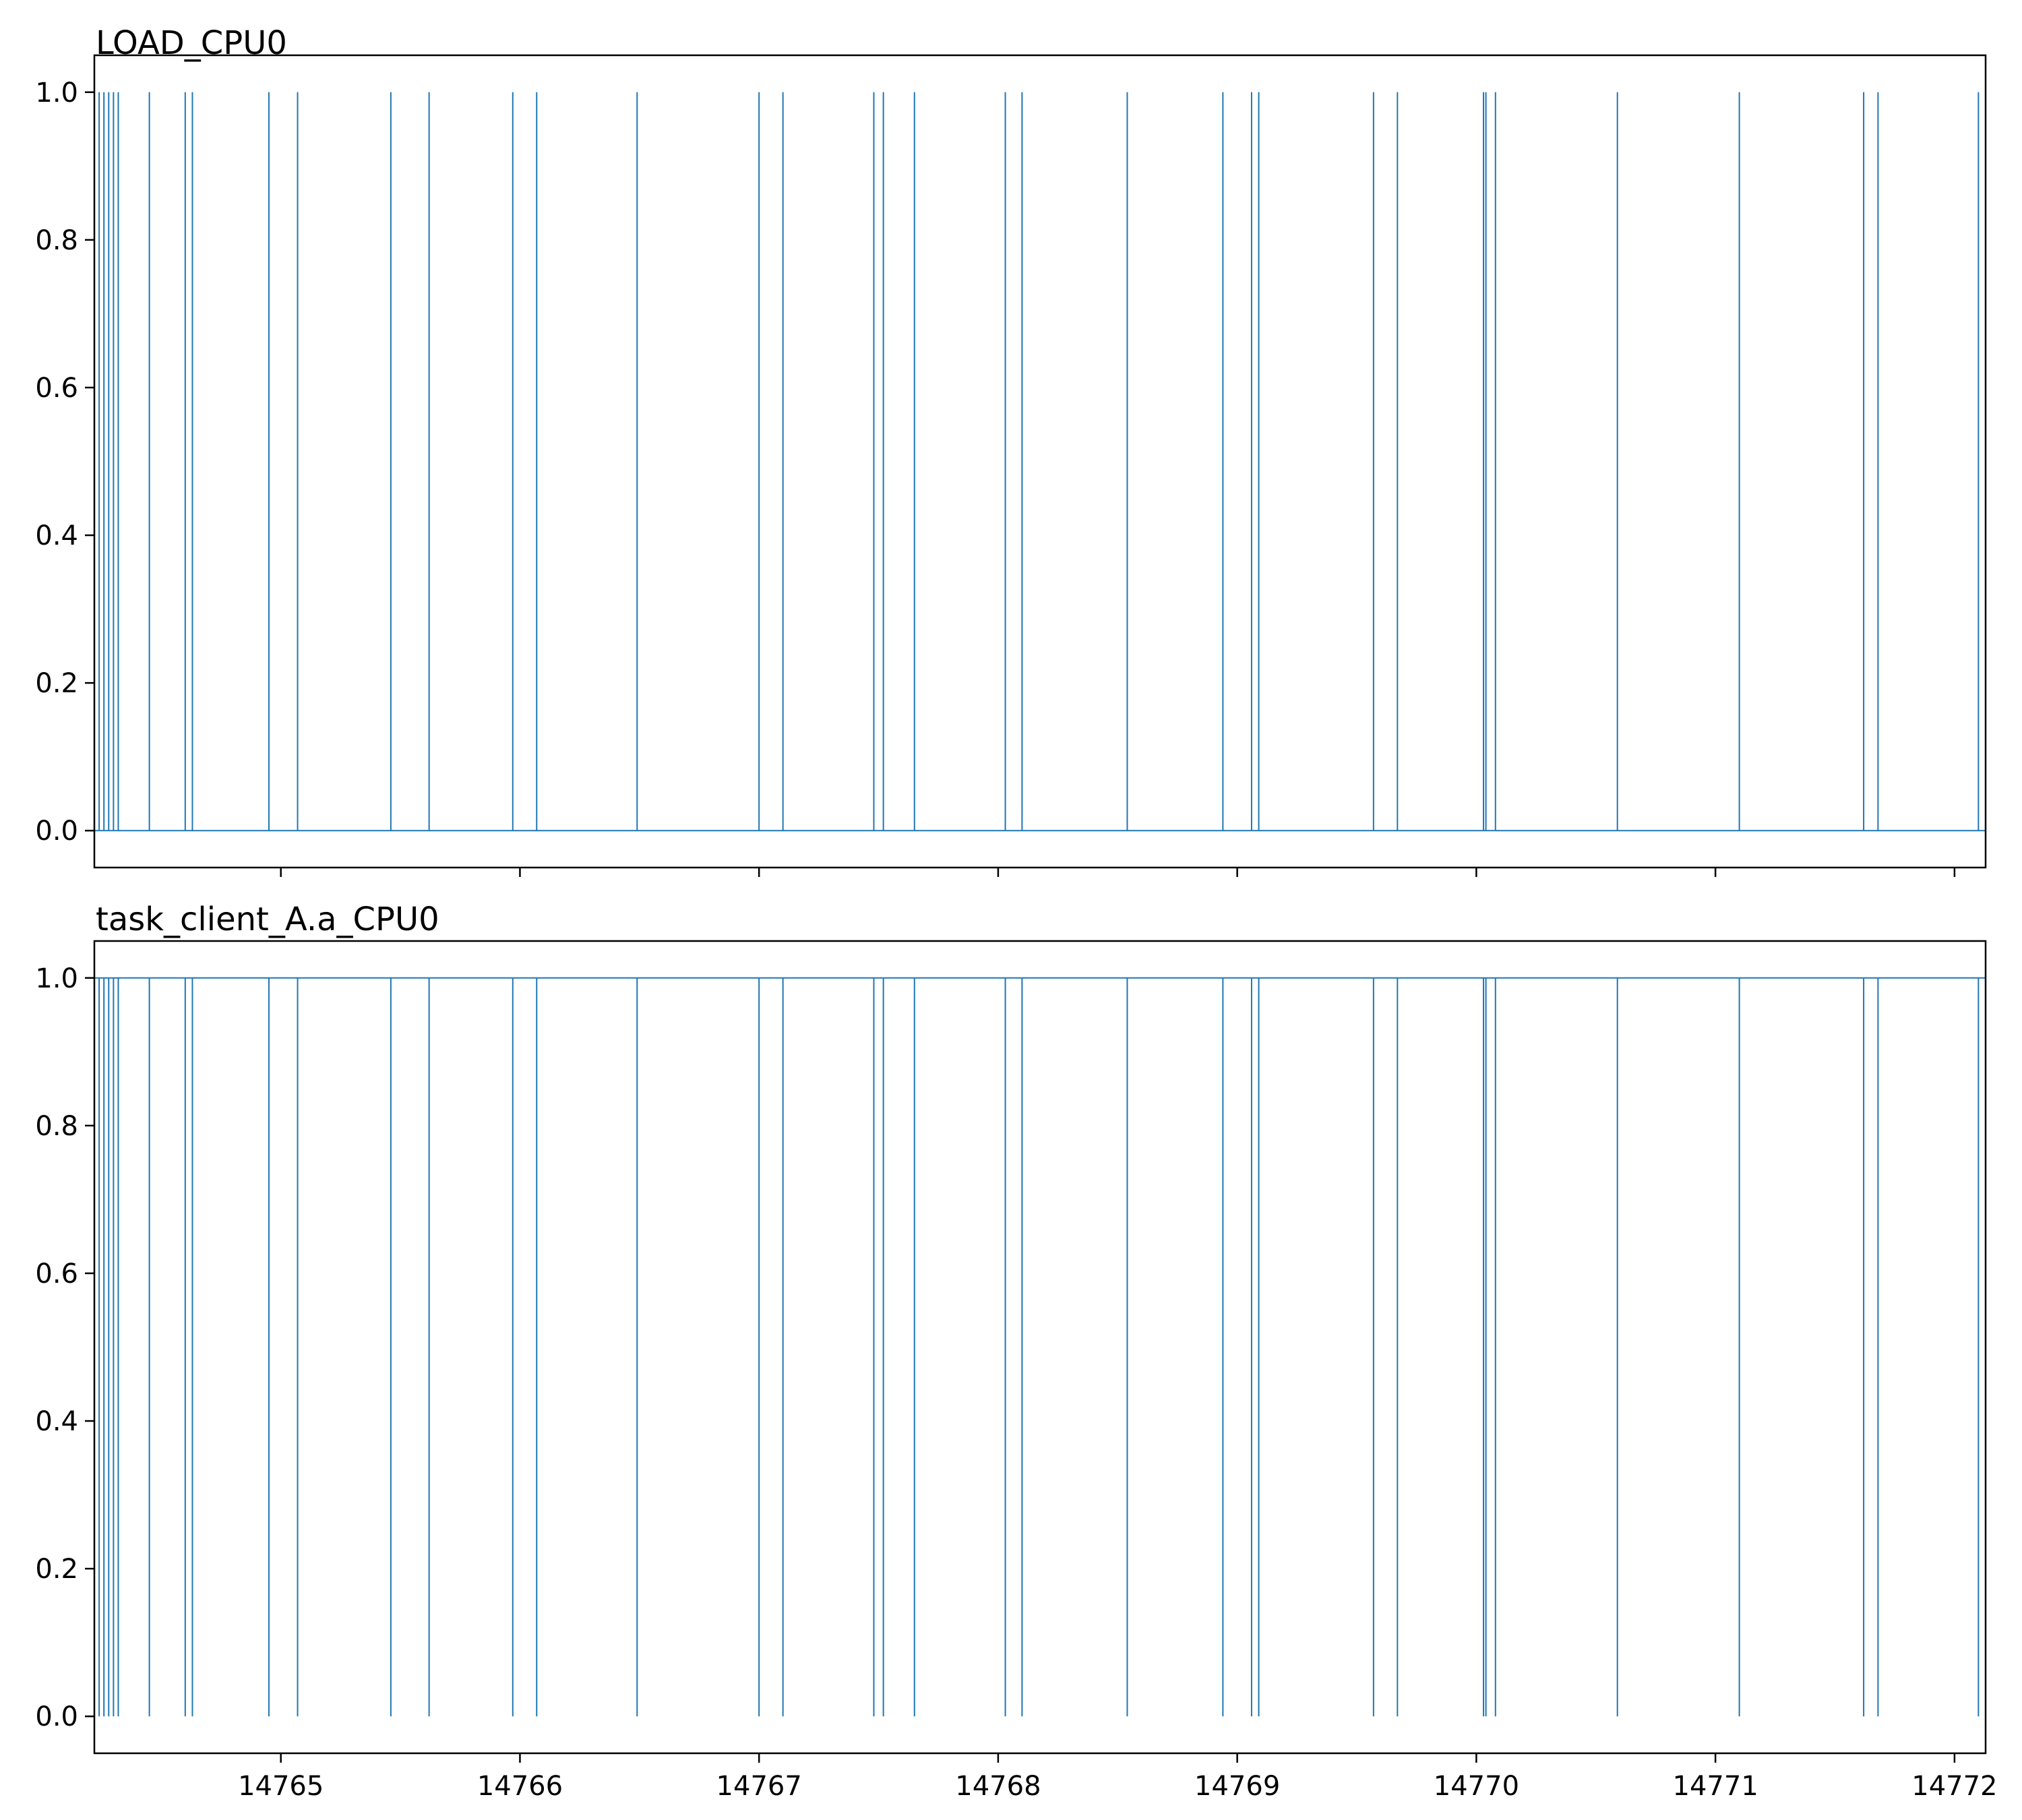  I want to click on panel-title: LOAD_CPU0, so click(191, 43).